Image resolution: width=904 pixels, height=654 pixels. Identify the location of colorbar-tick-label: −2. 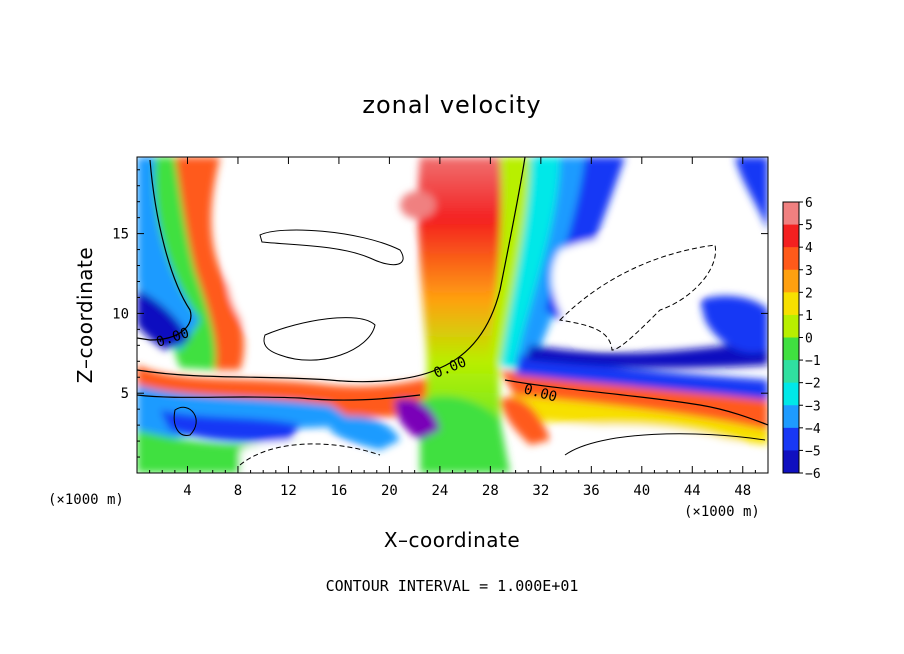
(813, 384).